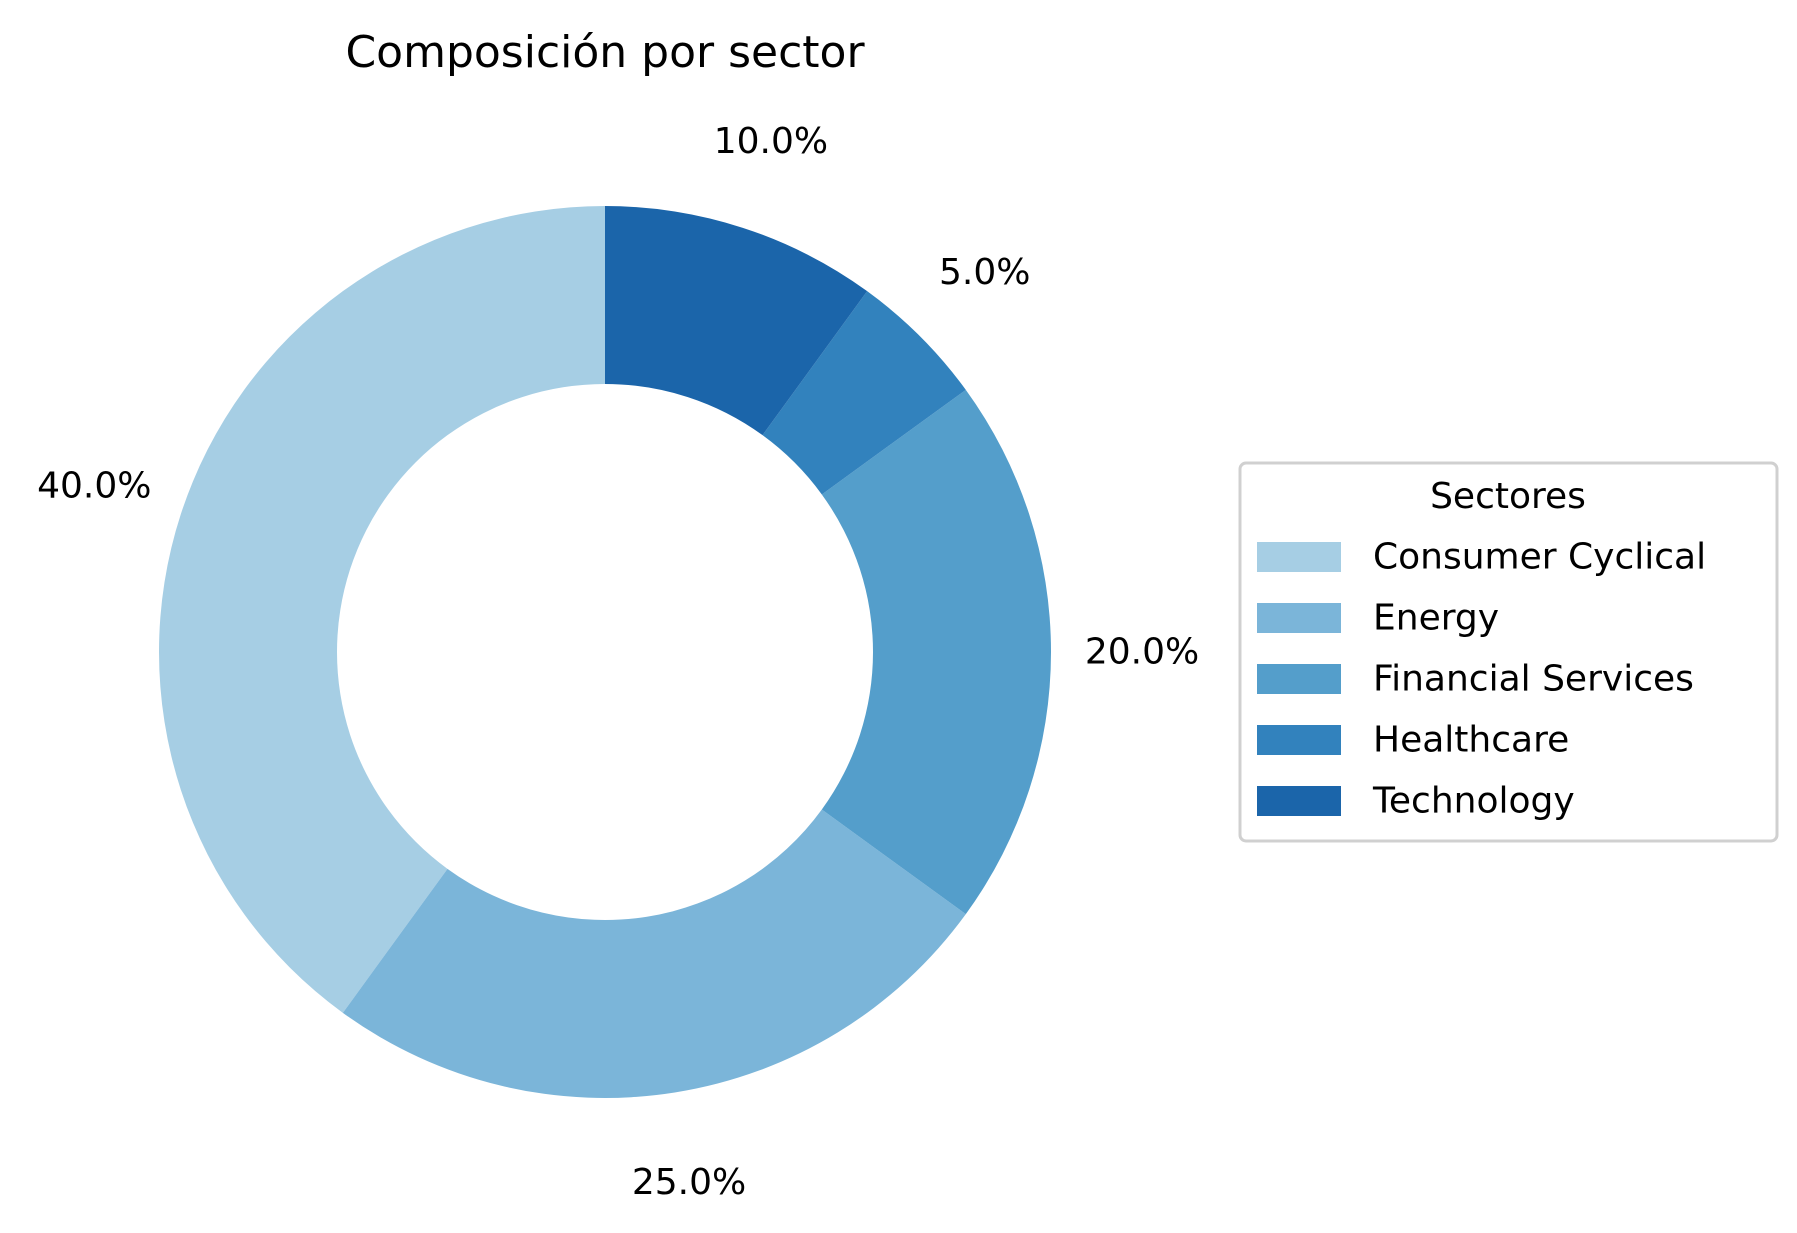 The height and width of the screenshot is (1233, 1797). I want to click on legend-title: Sectores, so click(1508, 496).